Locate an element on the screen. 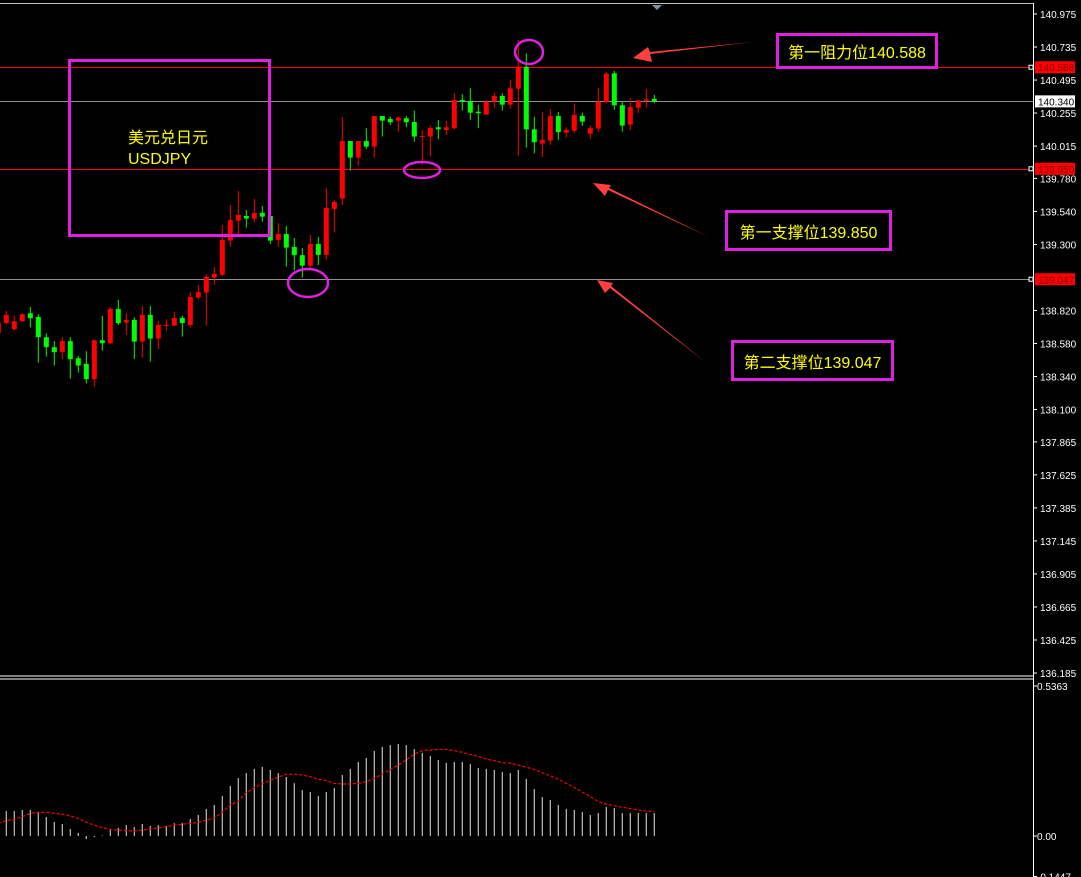  price-tag-label: 139.047 is located at coordinates (1056, 280).